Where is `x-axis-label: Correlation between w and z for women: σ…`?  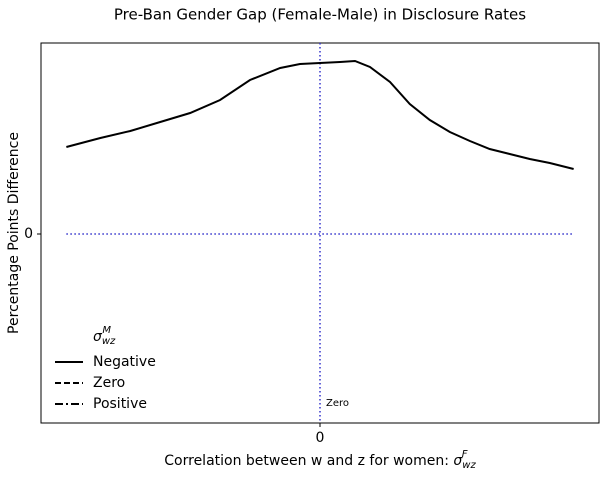 x-axis-label: Correlation between w and z for women: σ… is located at coordinates (320, 460).